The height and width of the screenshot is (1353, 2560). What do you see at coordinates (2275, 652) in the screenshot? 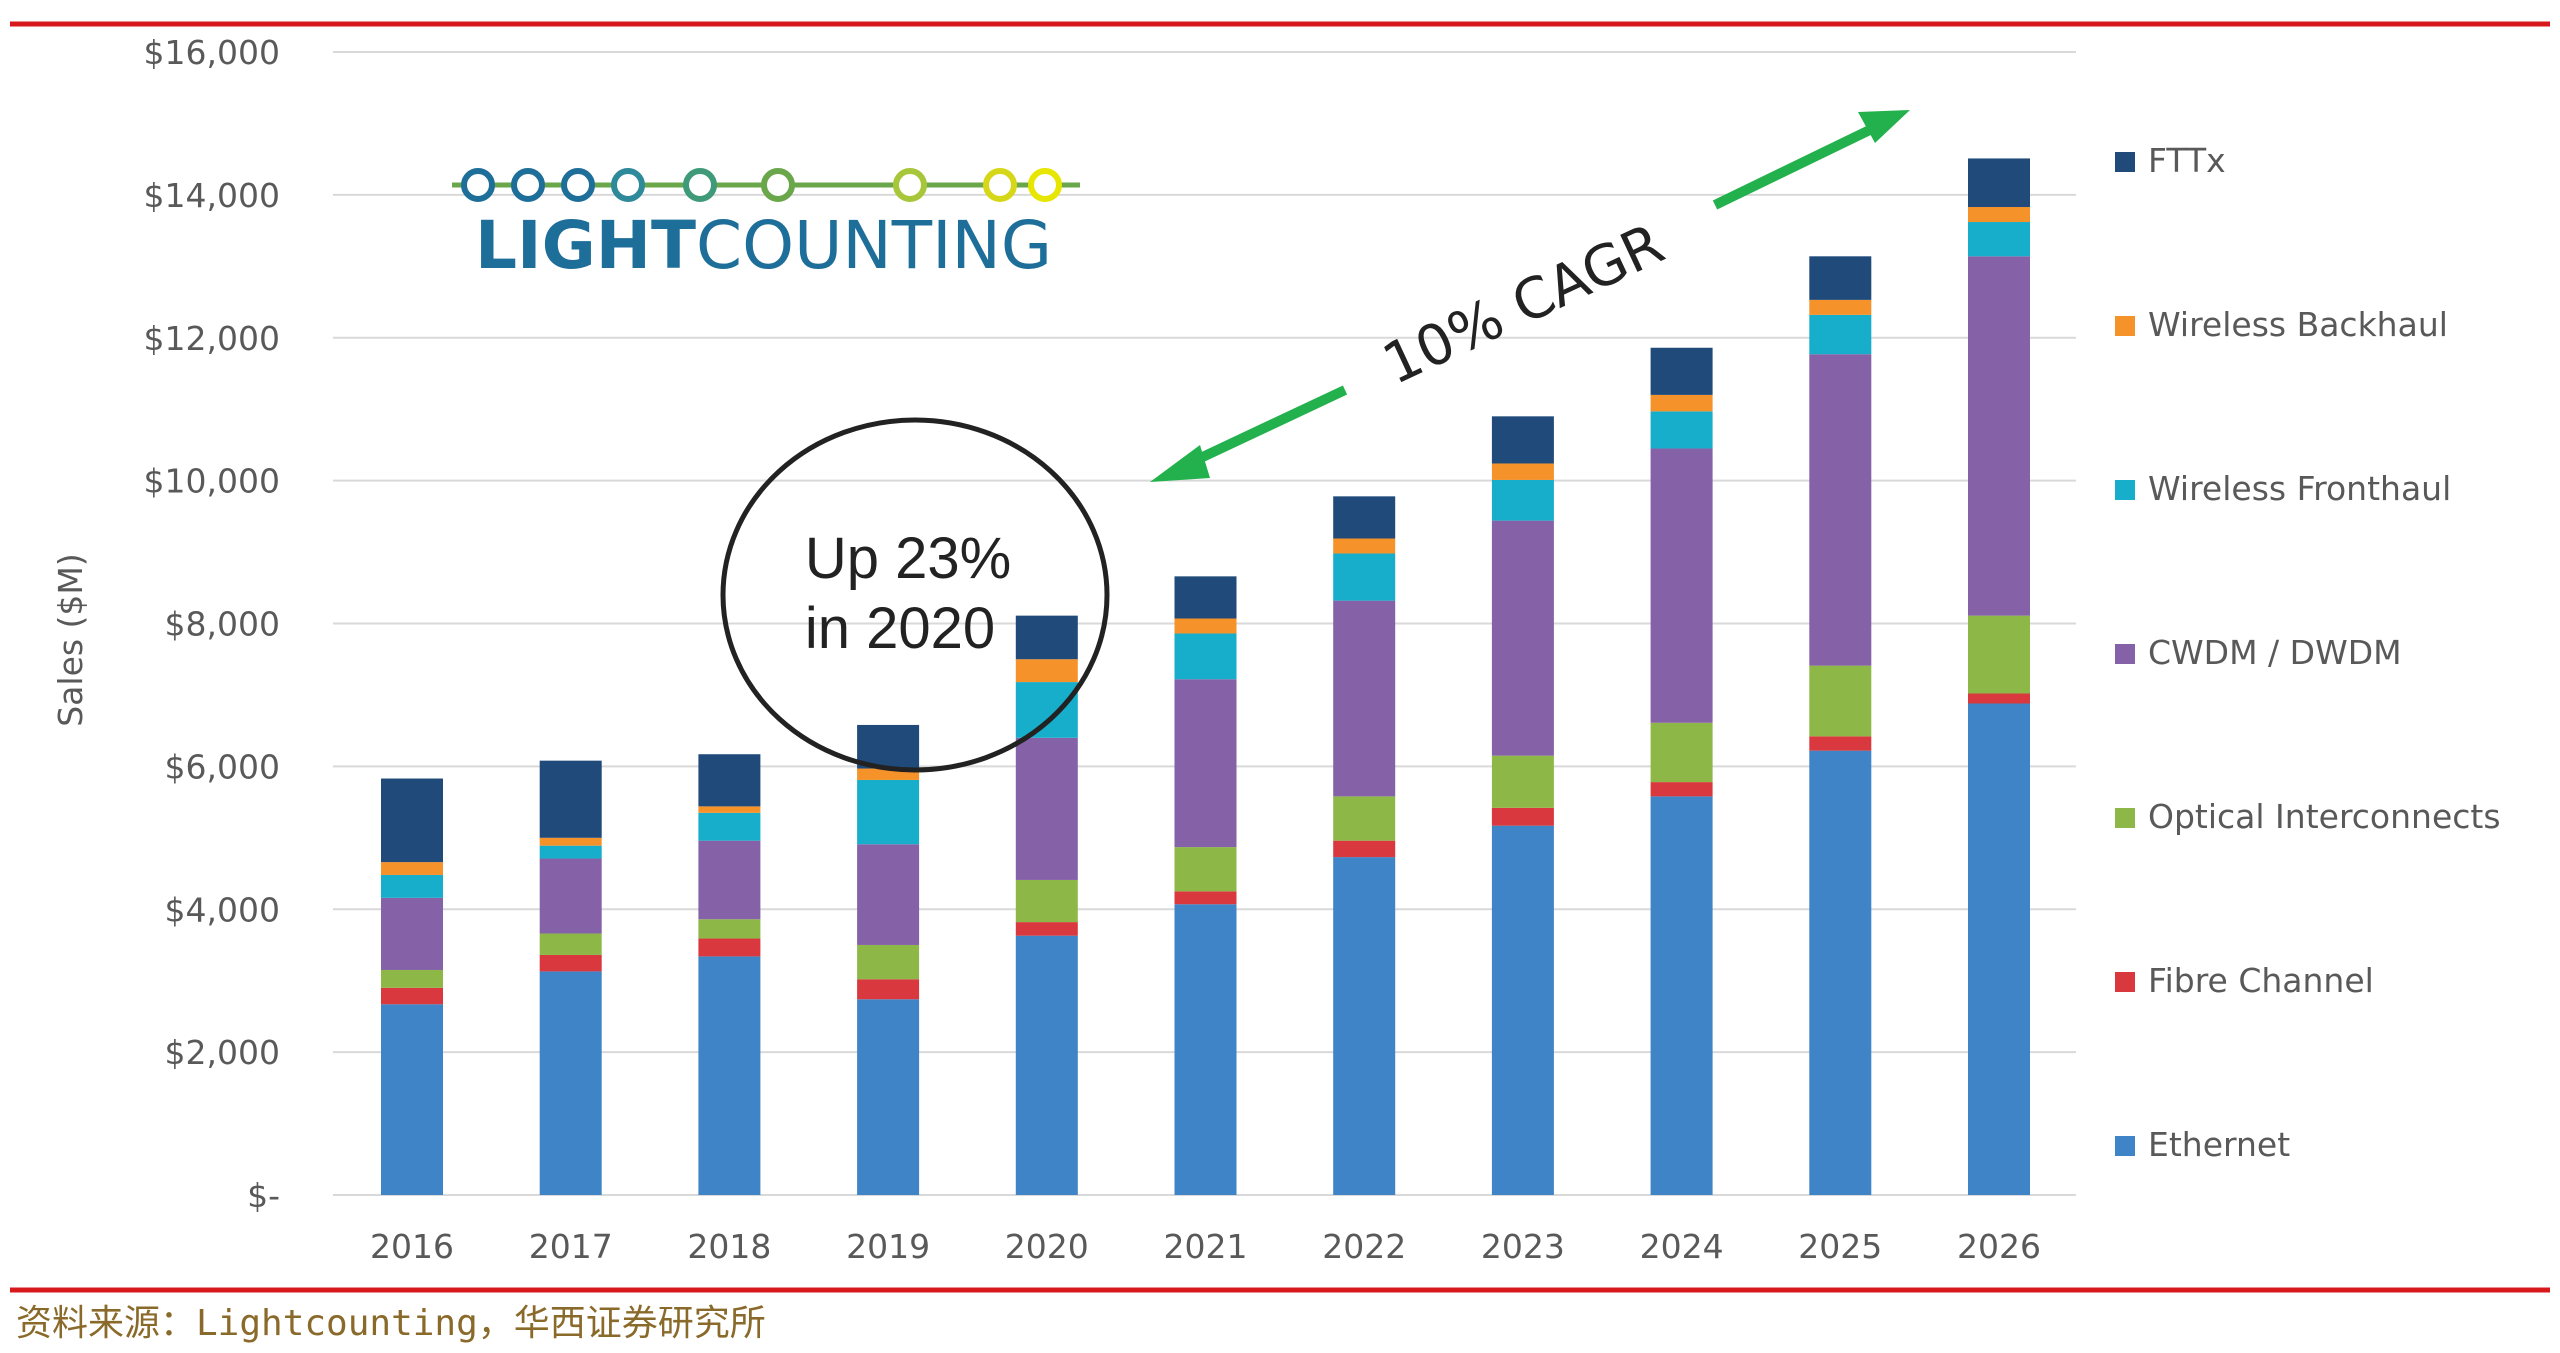
I see `legend-label: CWDM / DWDM` at bounding box center [2275, 652].